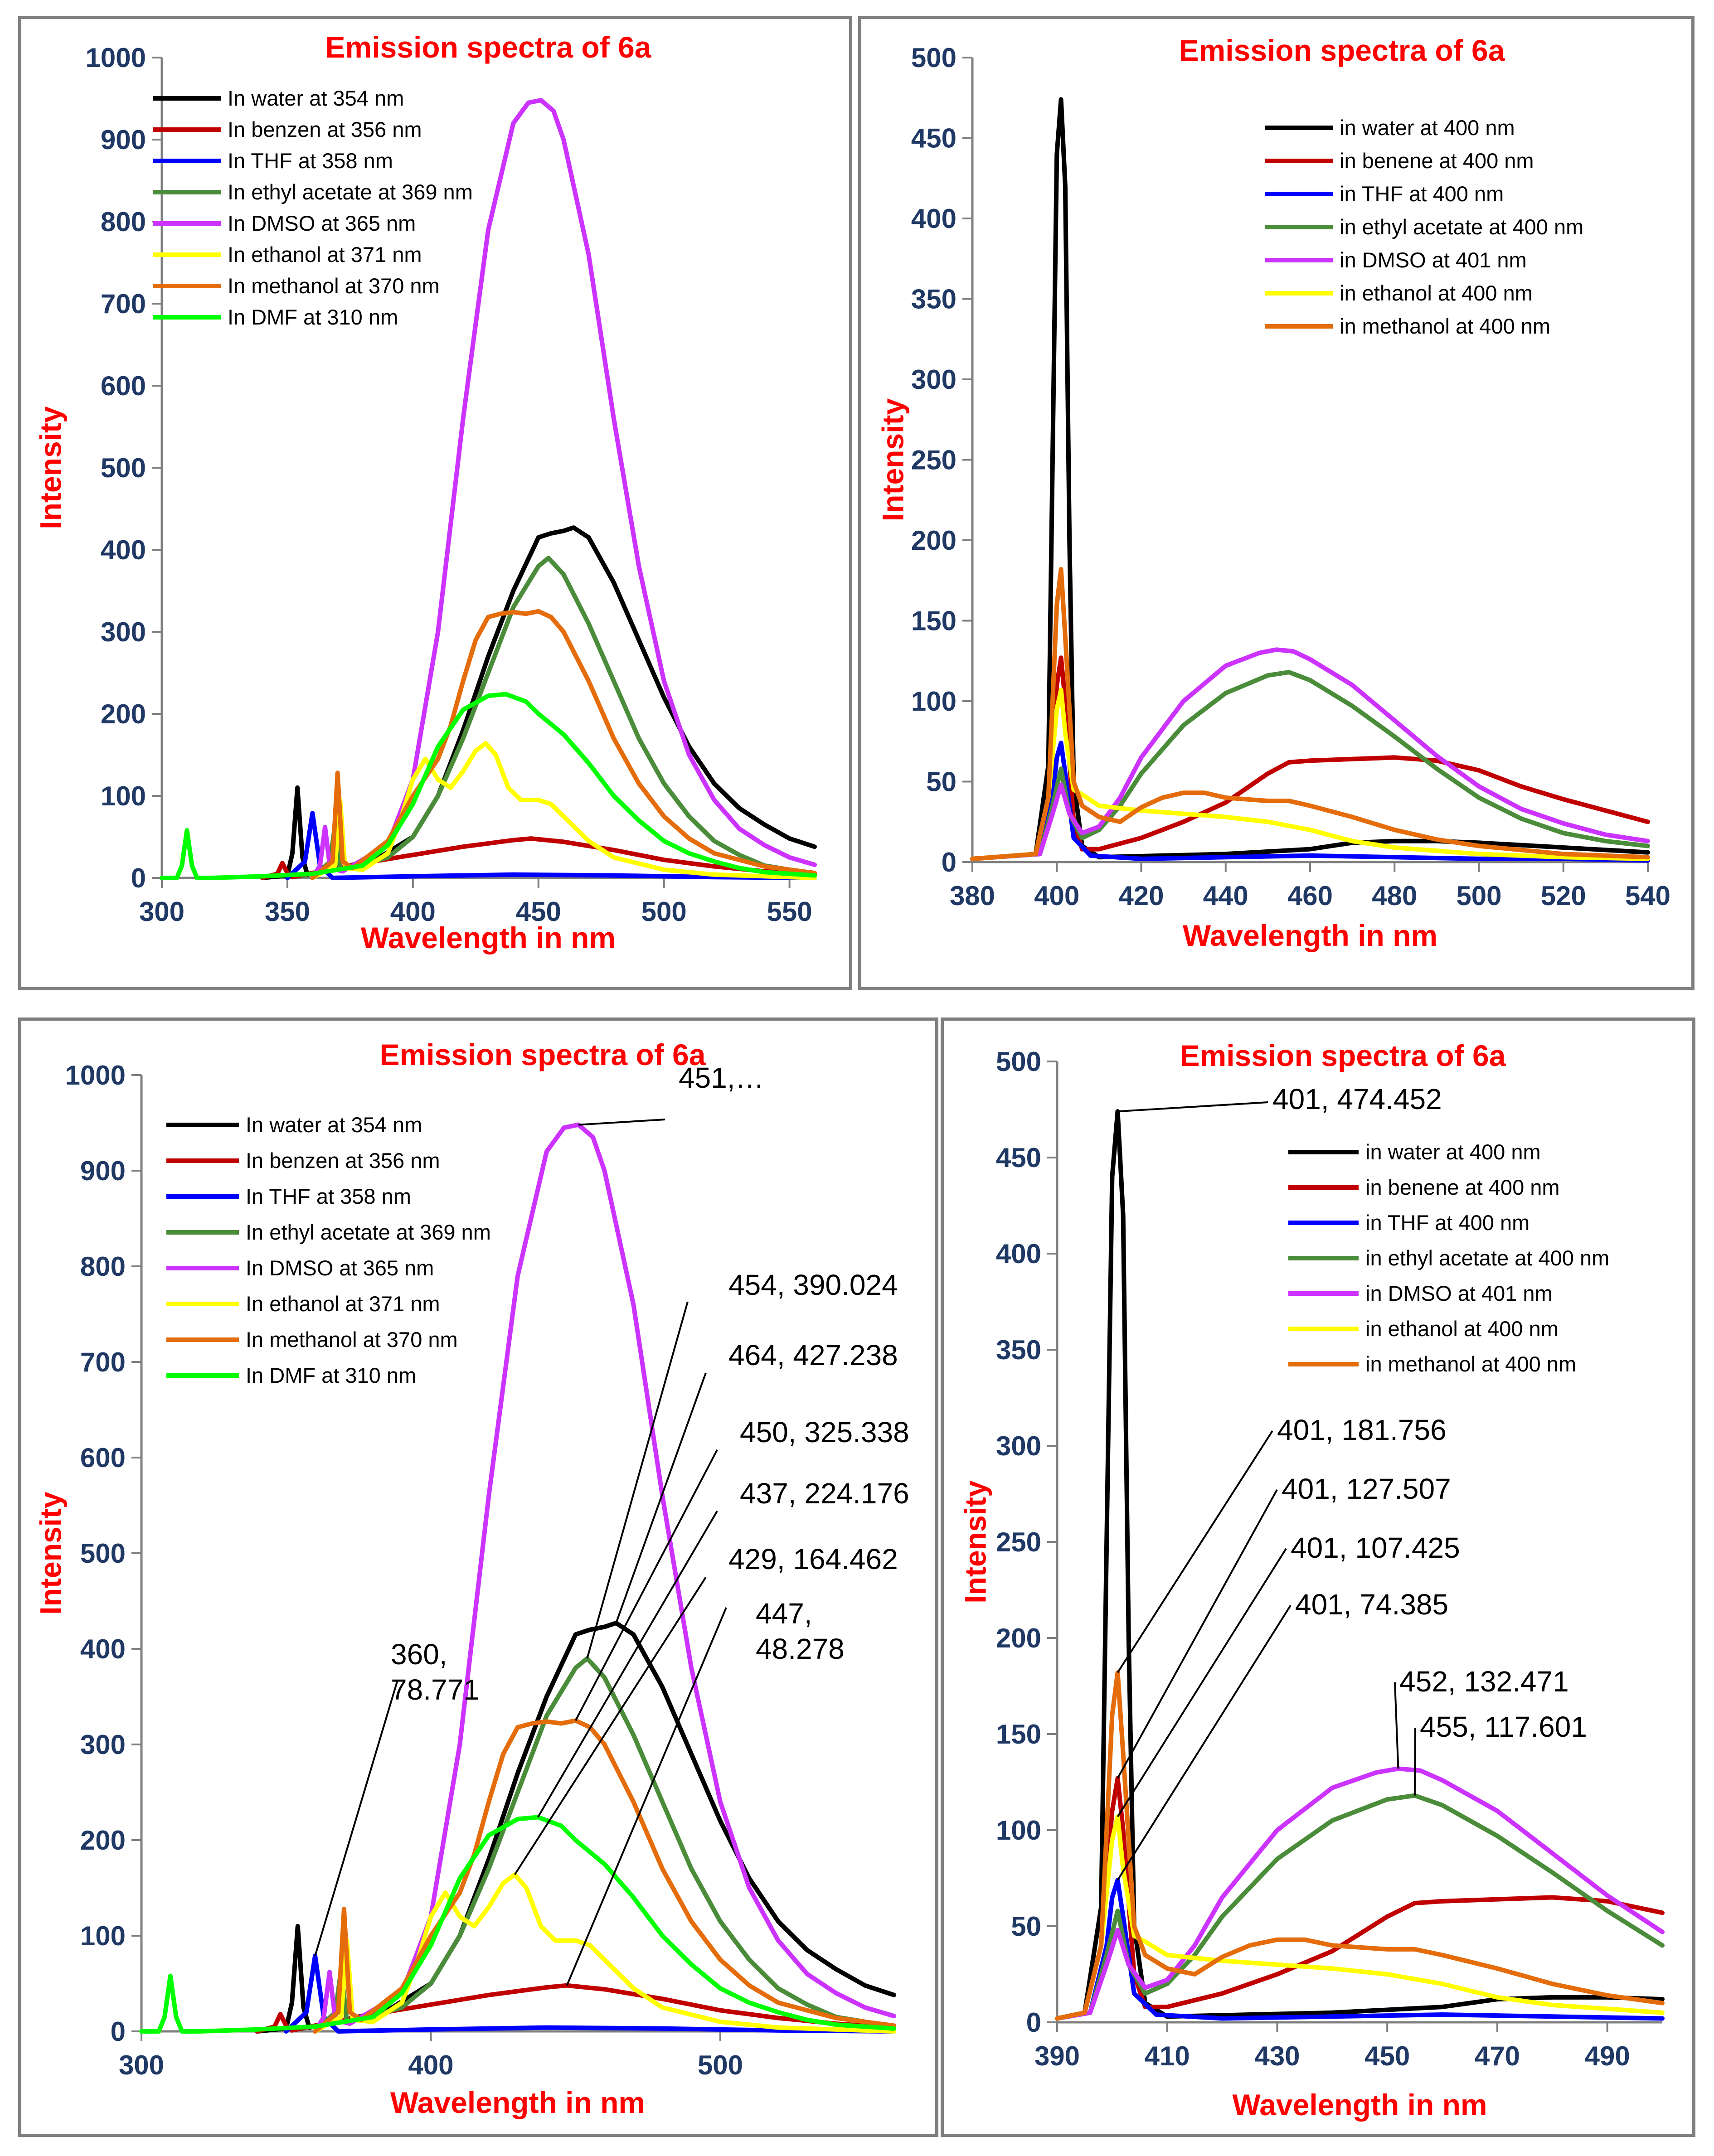  I want to click on annotation-label: 464, 427.238, so click(813, 1355).